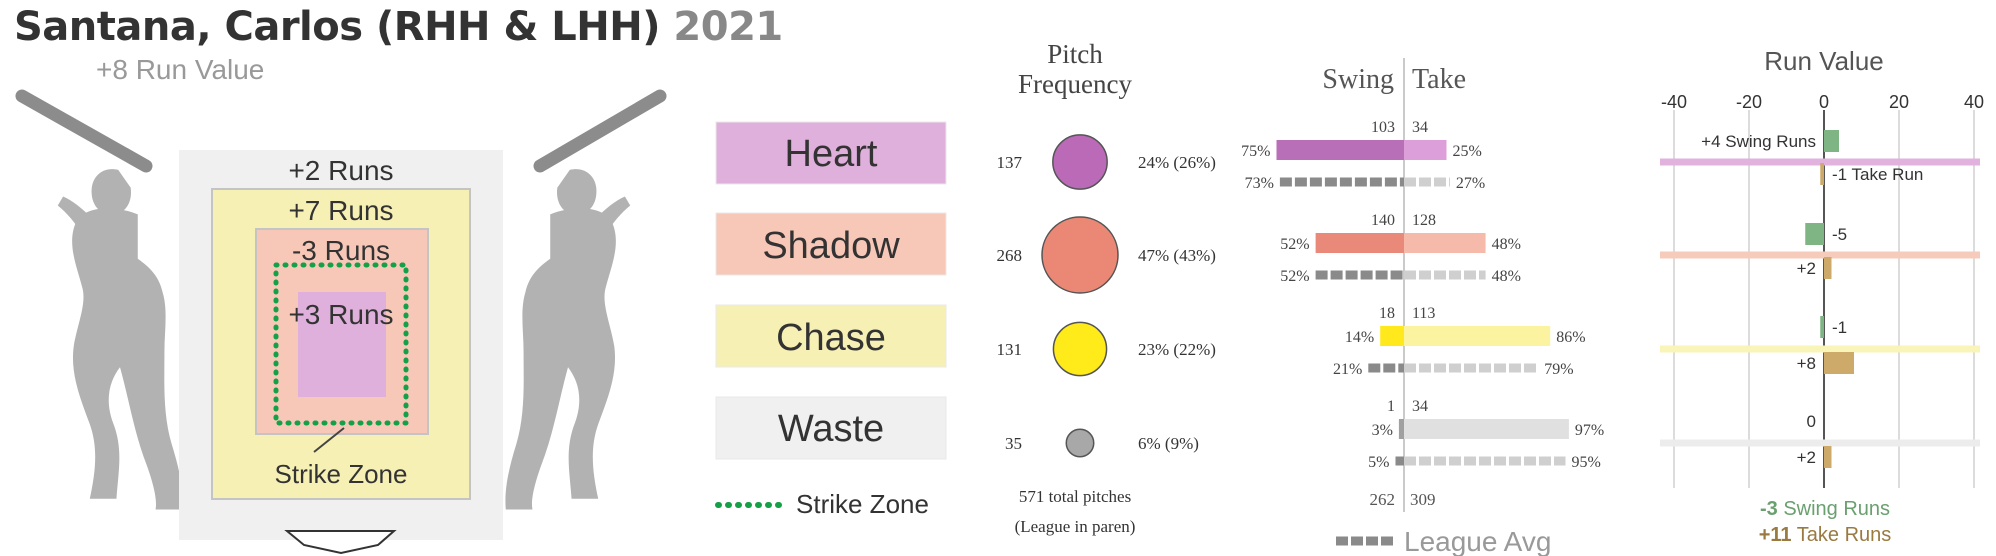 The width and height of the screenshot is (1996, 556). Describe the element at coordinates (1259, 183) in the screenshot. I see `heart-league-swing-pct: 73%` at that location.